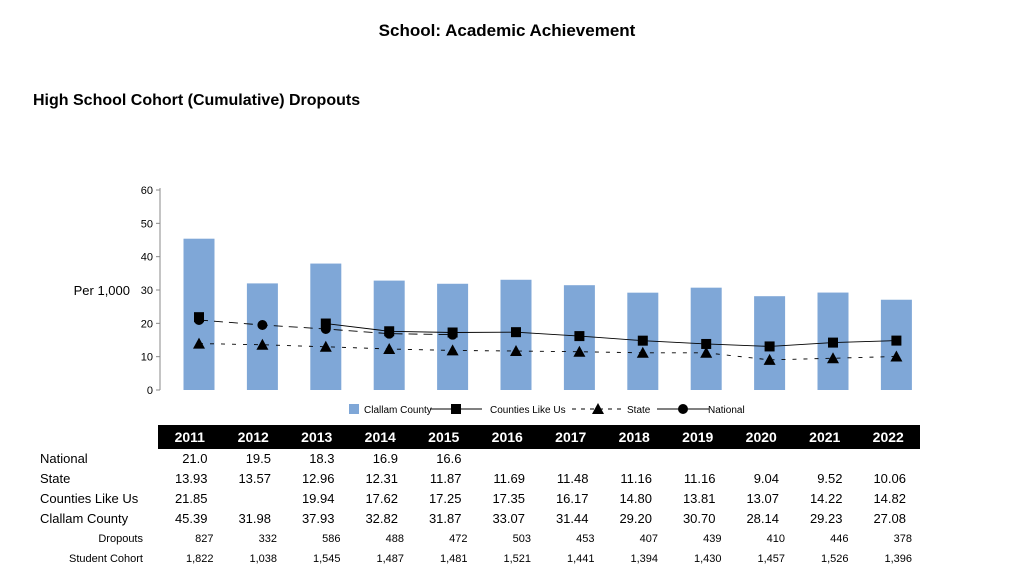  What do you see at coordinates (766, 478) in the screenshot?
I see `table-cell: 9.04` at bounding box center [766, 478].